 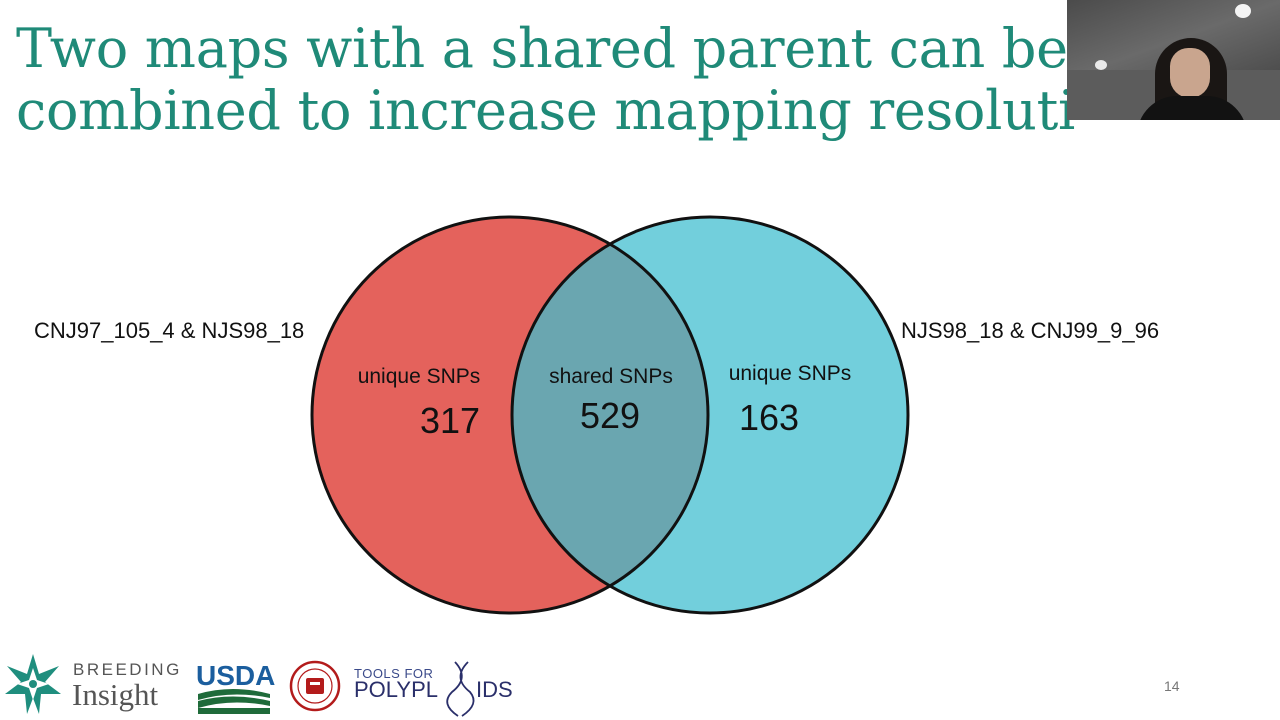 I want to click on insight-text: Insight, so click(x=115, y=694).